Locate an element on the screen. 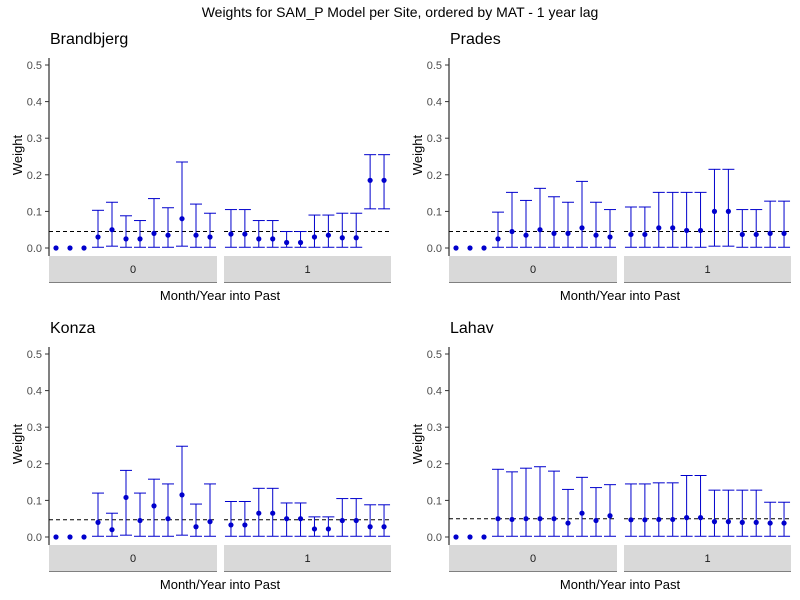 The height and width of the screenshot is (600, 800). panel-title: Lahav is located at coordinates (472, 328).